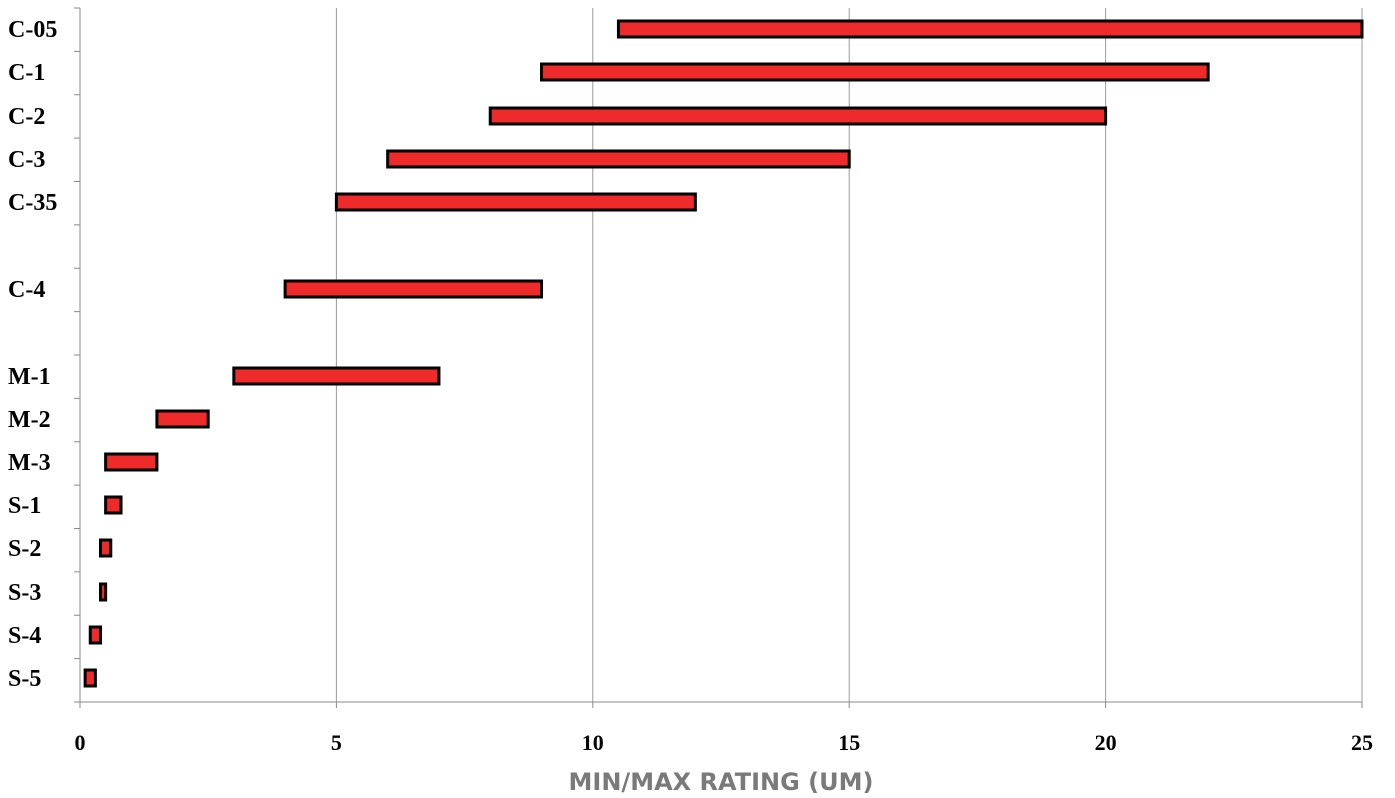  What do you see at coordinates (26, 160) in the screenshot?
I see `category-label-C-3: C-3` at bounding box center [26, 160].